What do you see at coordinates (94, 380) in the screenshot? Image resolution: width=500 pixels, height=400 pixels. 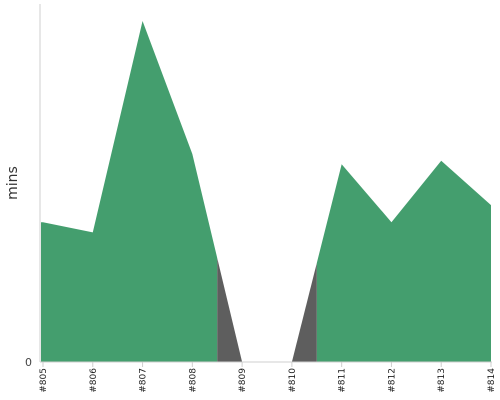 I see `x-tick-label: #806` at bounding box center [94, 380].